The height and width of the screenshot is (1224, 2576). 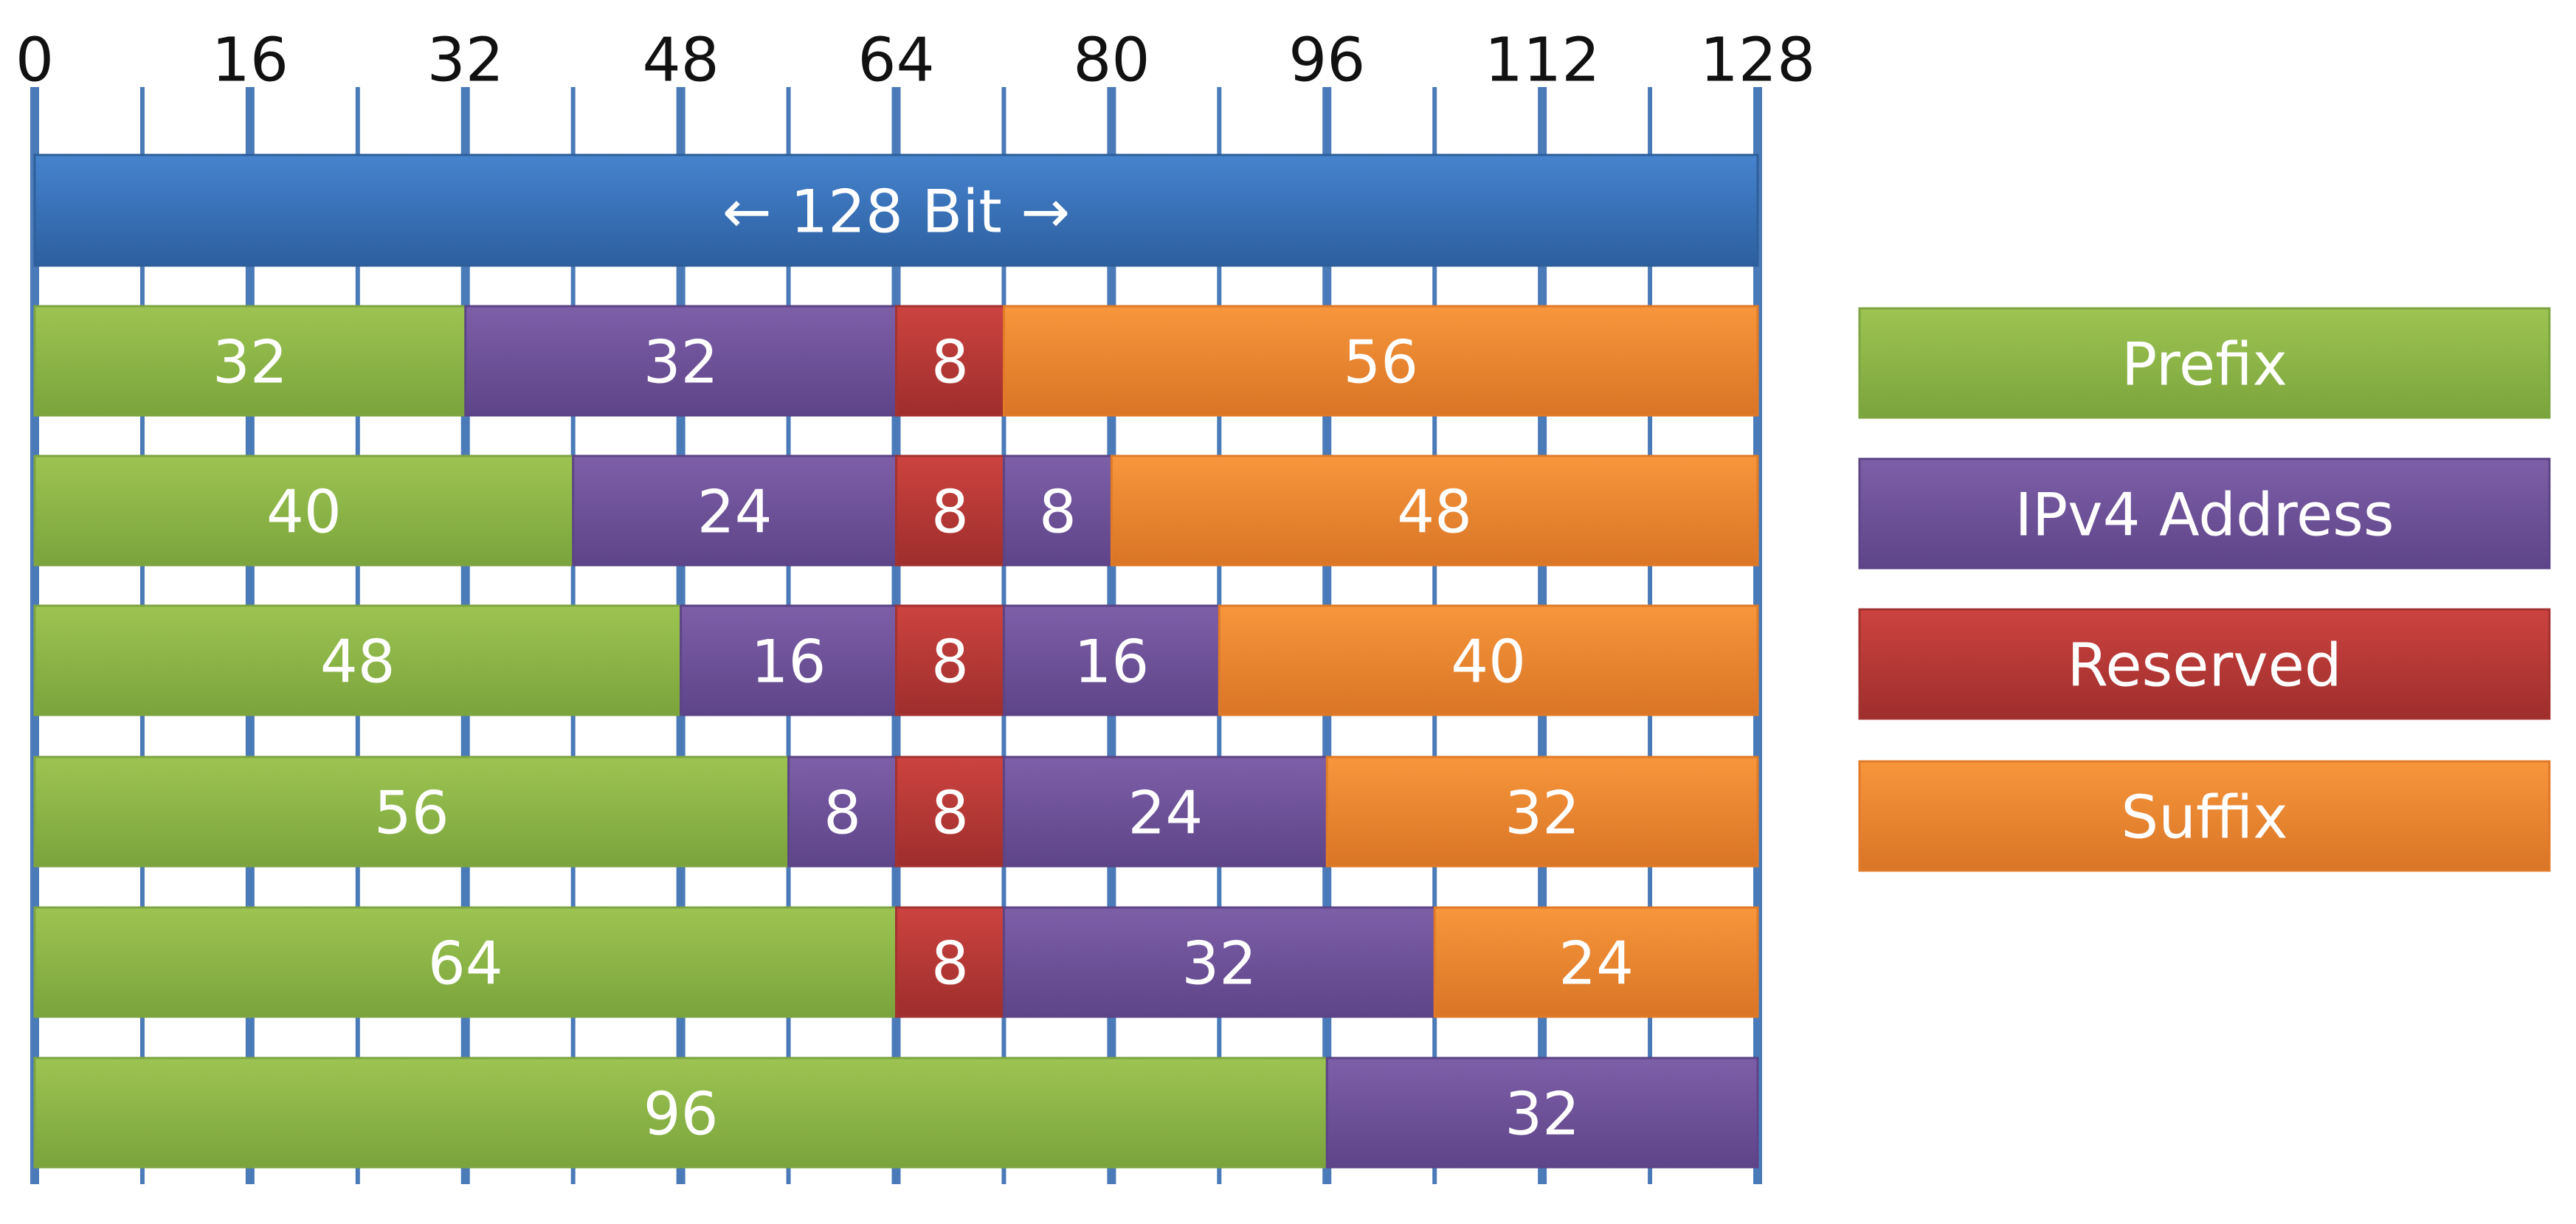 I want to click on prefix-segment-label: 64, so click(x=466, y=964).